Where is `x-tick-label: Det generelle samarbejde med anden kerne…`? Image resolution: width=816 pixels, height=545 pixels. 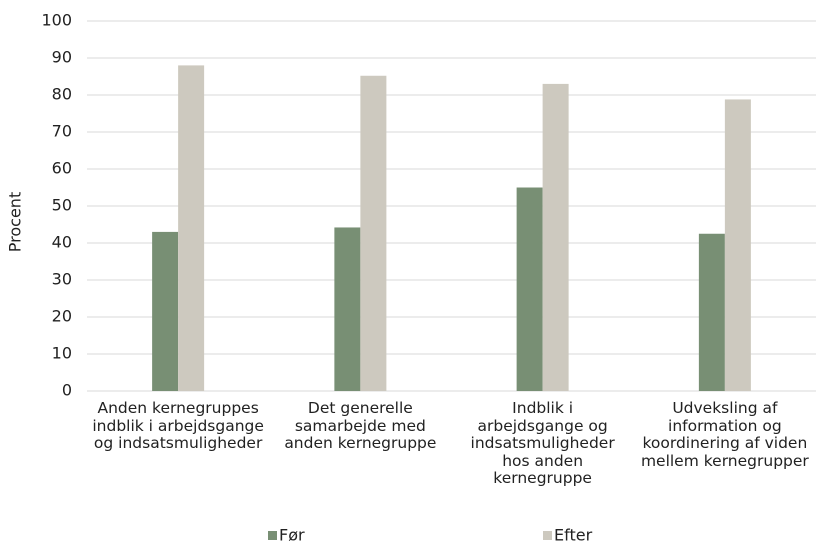 x-tick-label: Det generelle samarbejde med anden kerne… is located at coordinates (360, 425).